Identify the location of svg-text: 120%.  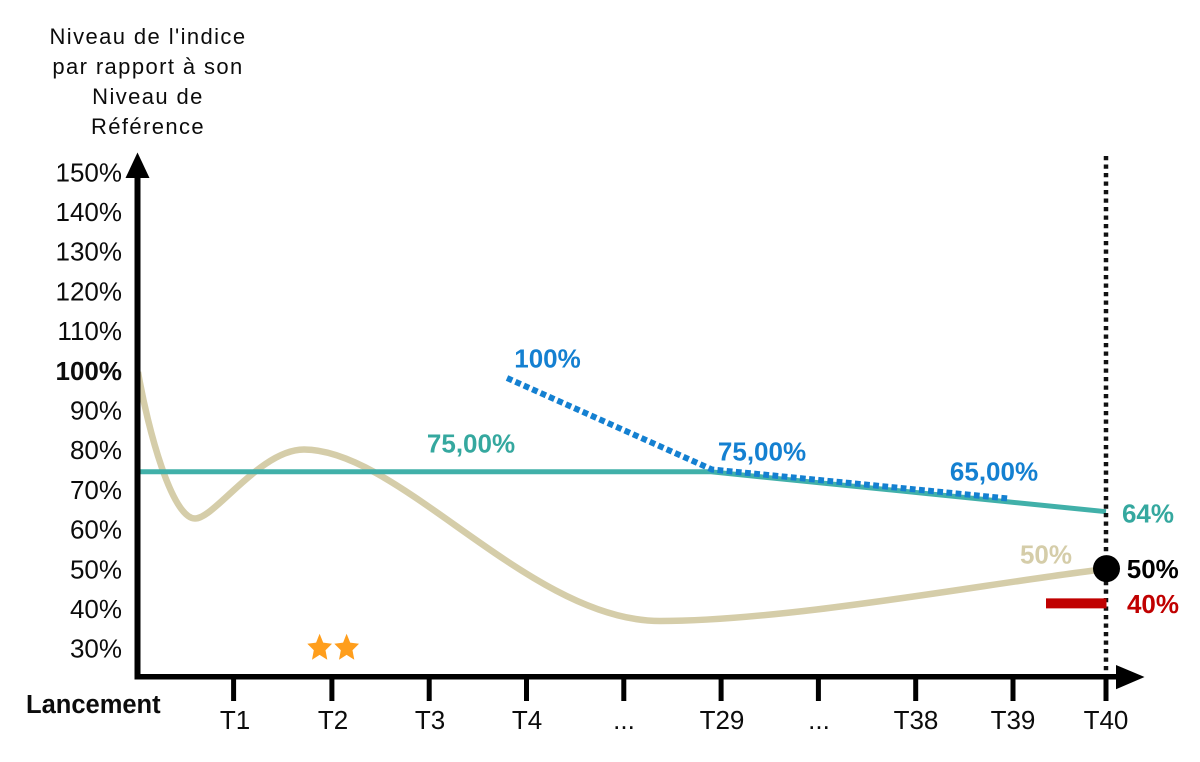
(89, 291).